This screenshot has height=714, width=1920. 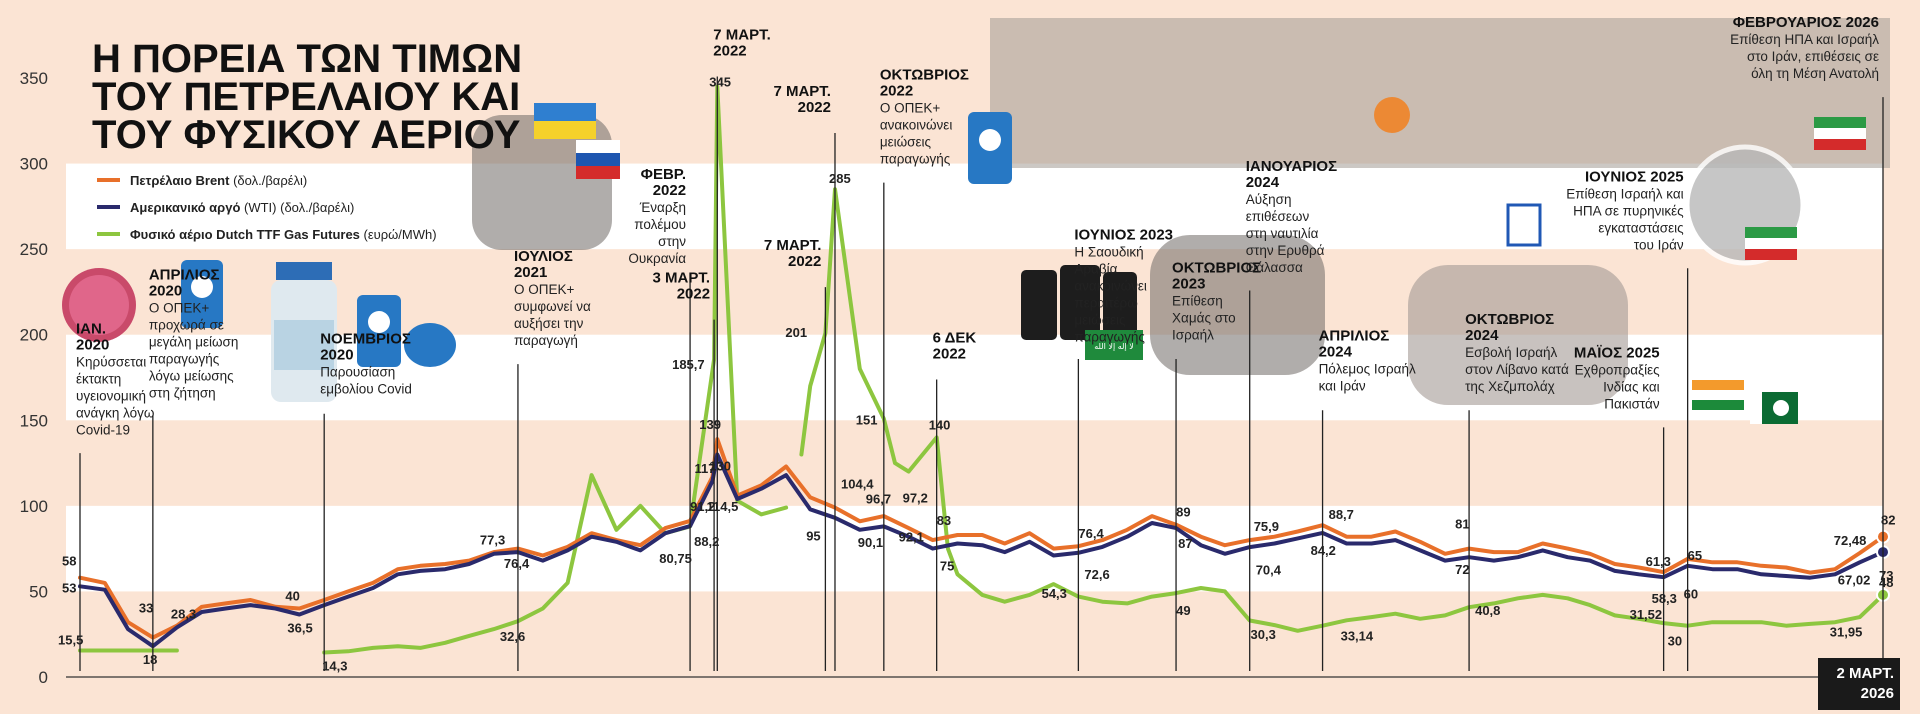 I want to click on data-label-52: 60, so click(x=1691, y=593).